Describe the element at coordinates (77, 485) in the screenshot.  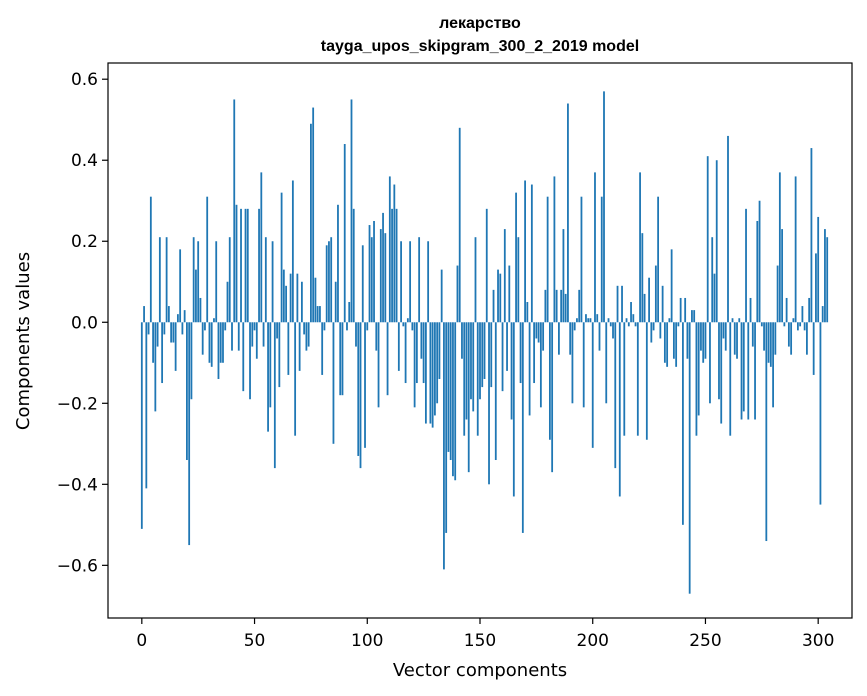
I see `y-tick-label: −0.4` at that location.